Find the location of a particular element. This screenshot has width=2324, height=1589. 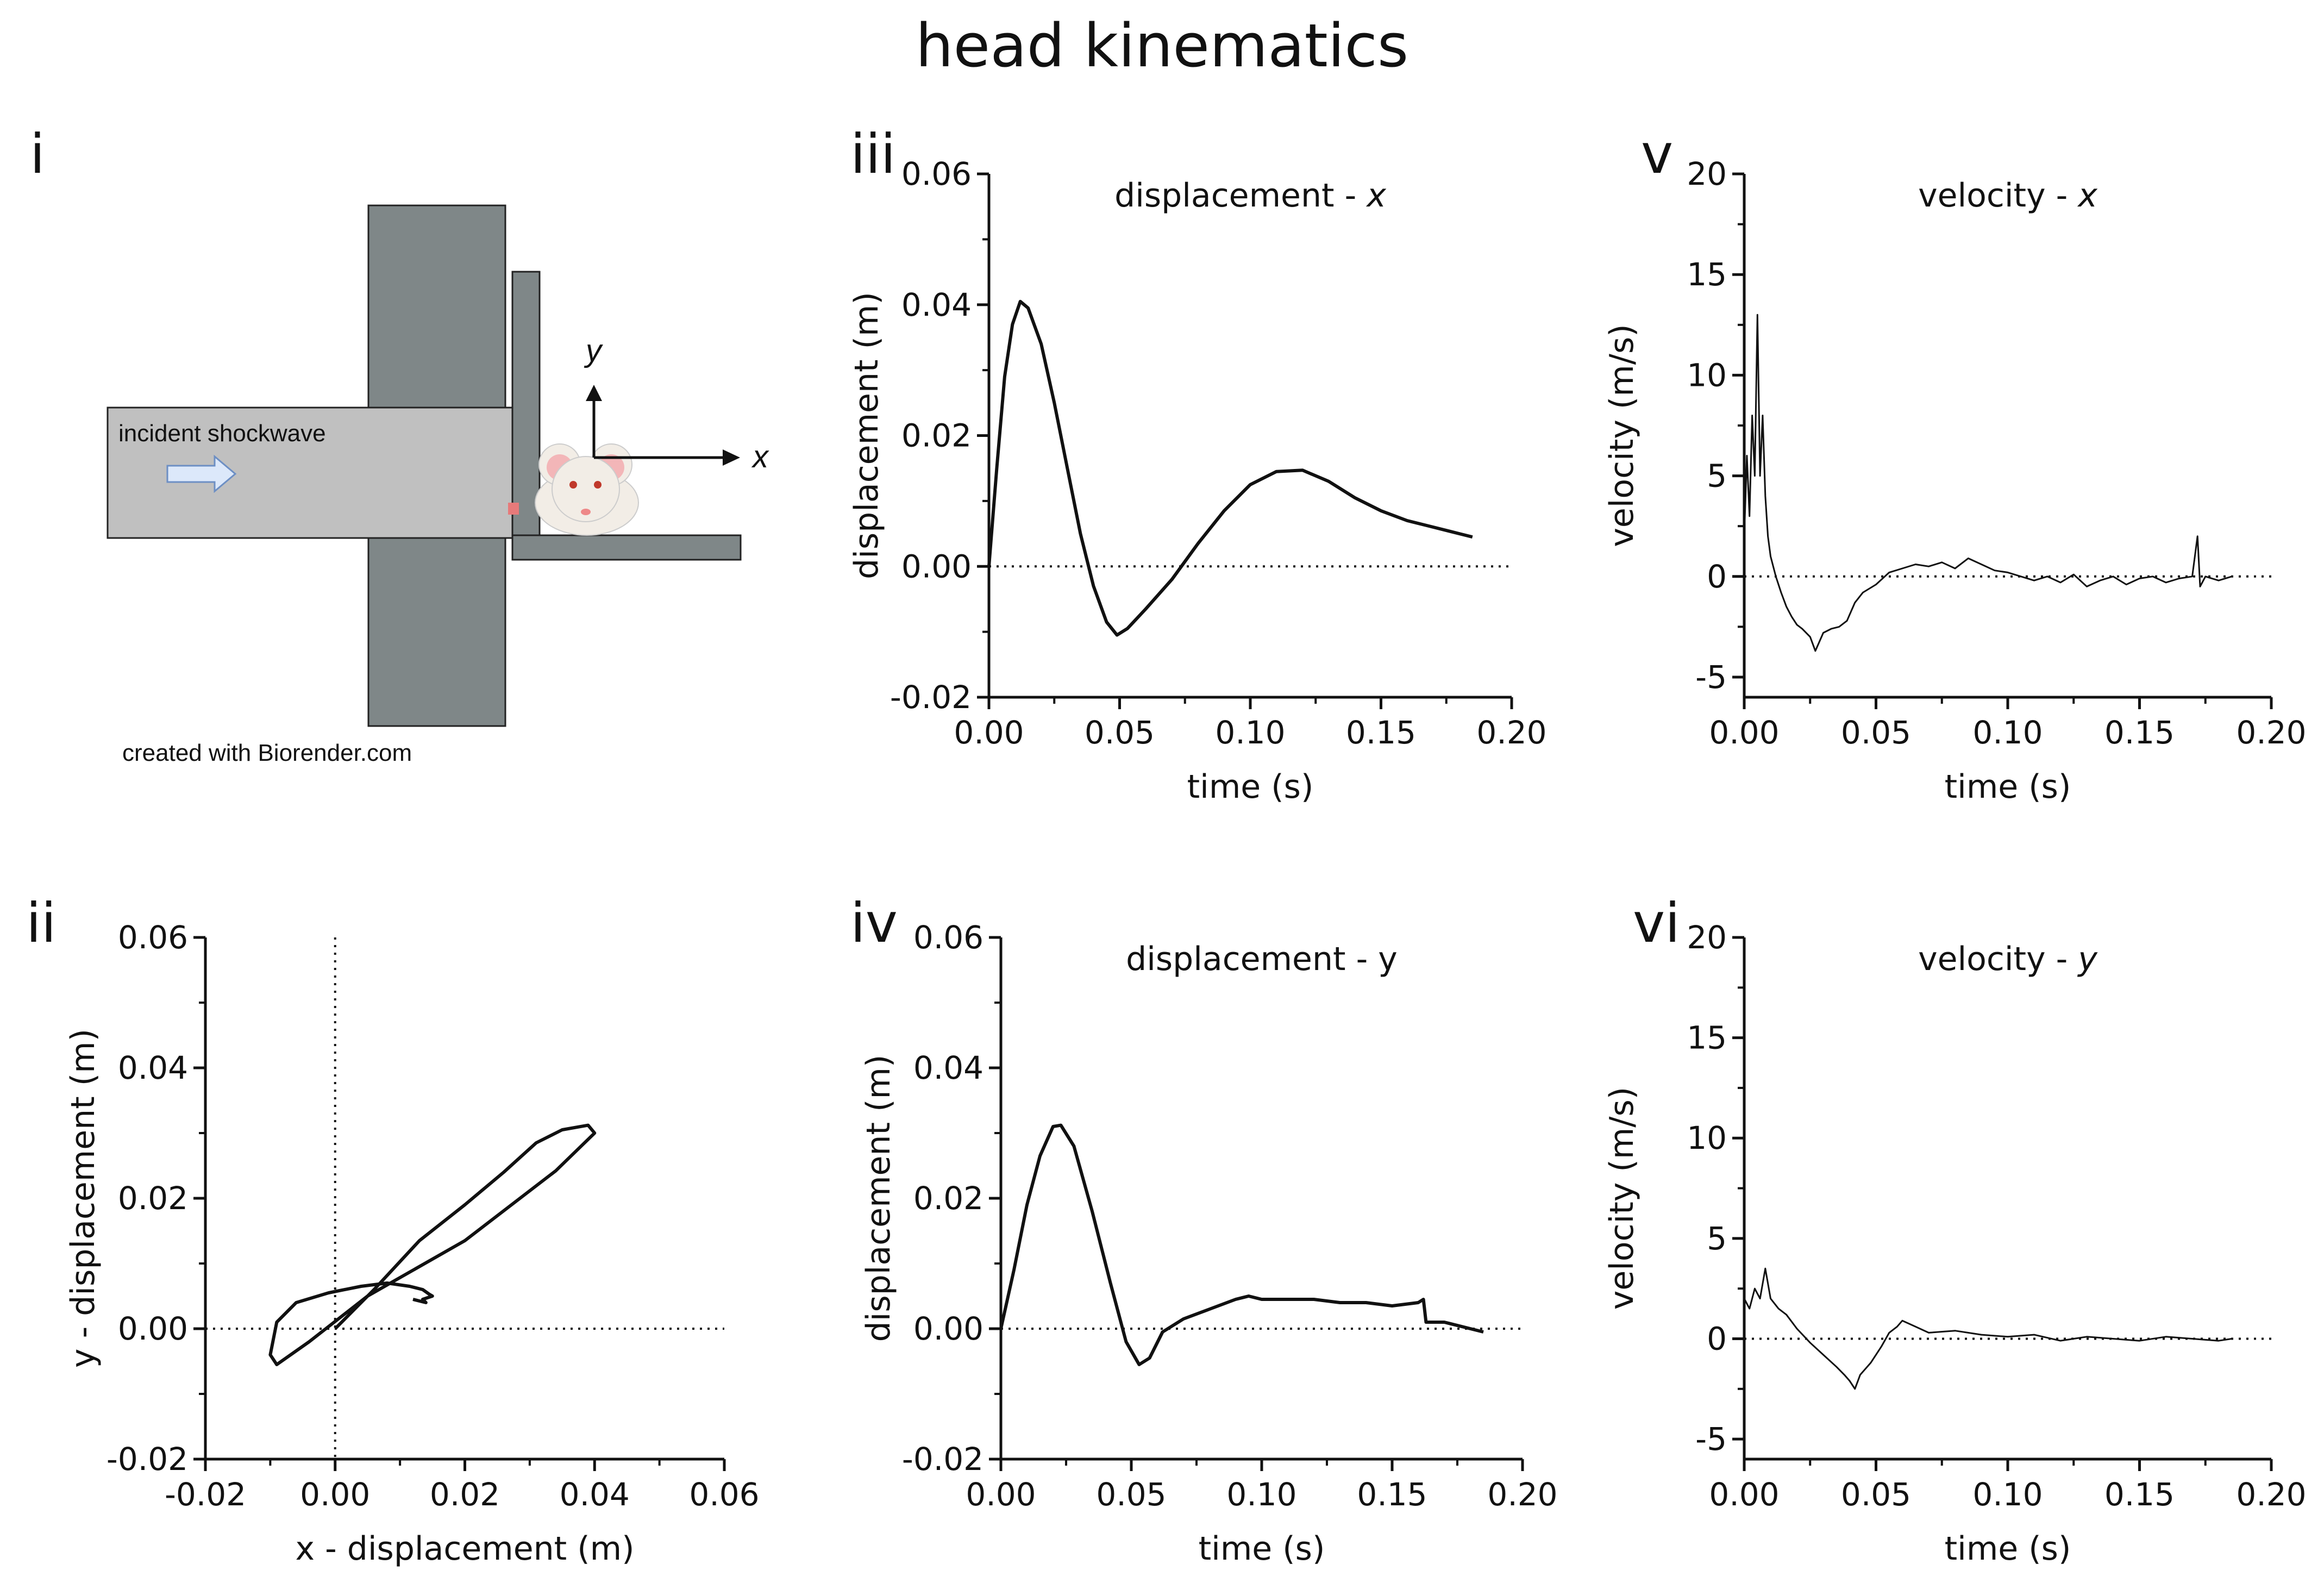

panel-label-v: v is located at coordinates (1657, 154).